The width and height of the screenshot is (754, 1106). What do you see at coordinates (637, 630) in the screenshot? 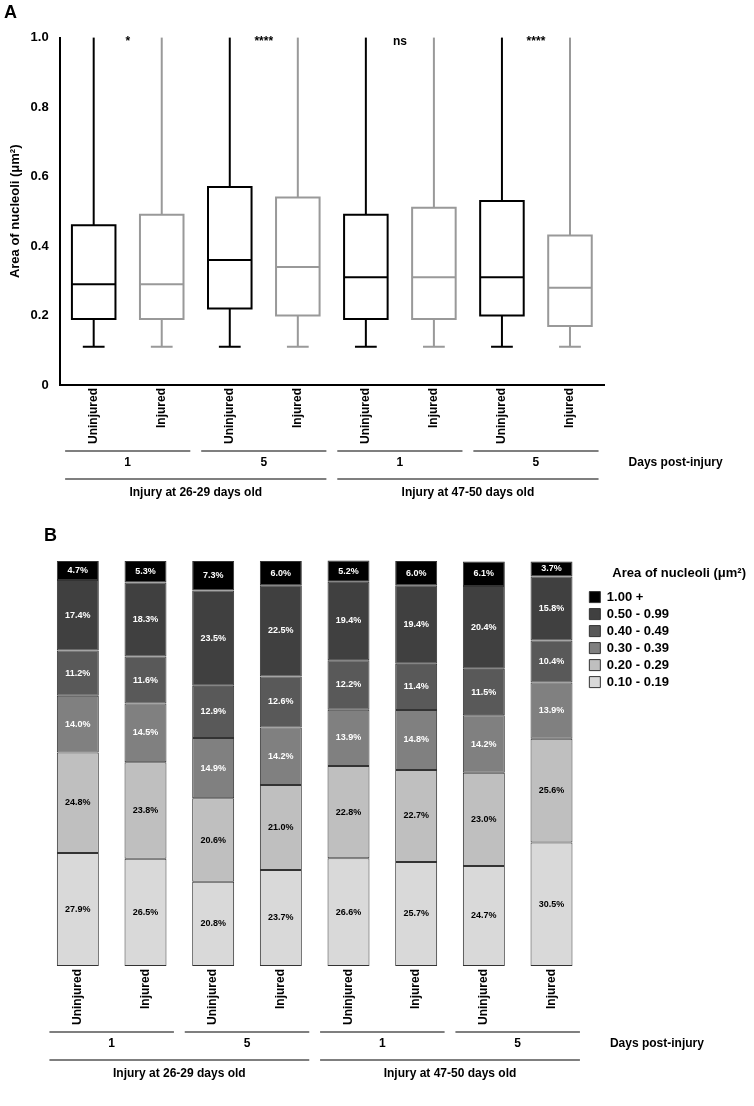
I see `legend-label: 0.40 - 0.49` at bounding box center [637, 630].